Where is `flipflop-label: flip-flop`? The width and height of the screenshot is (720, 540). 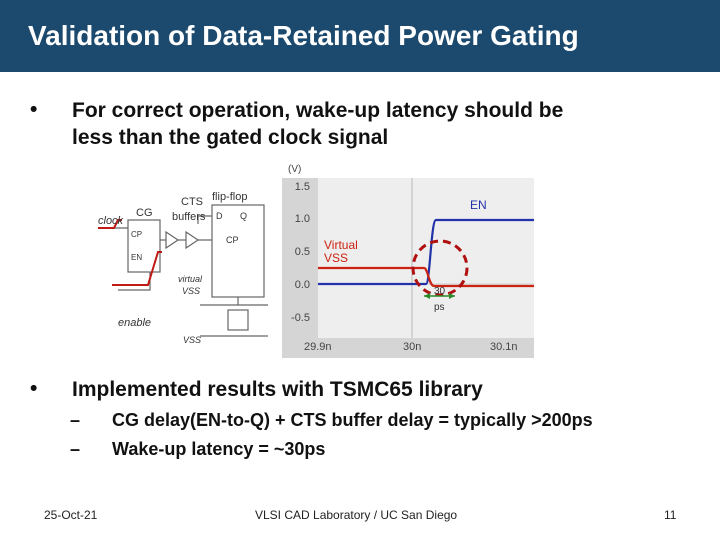 flipflop-label: flip-flop is located at coordinates (229, 197).